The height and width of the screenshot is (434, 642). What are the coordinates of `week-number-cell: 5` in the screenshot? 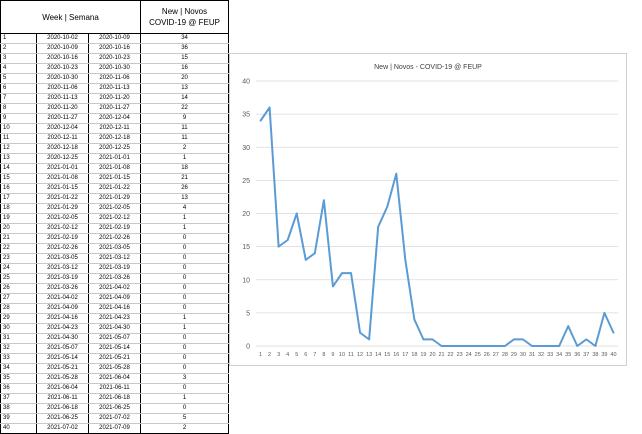 It's located at (18, 78).